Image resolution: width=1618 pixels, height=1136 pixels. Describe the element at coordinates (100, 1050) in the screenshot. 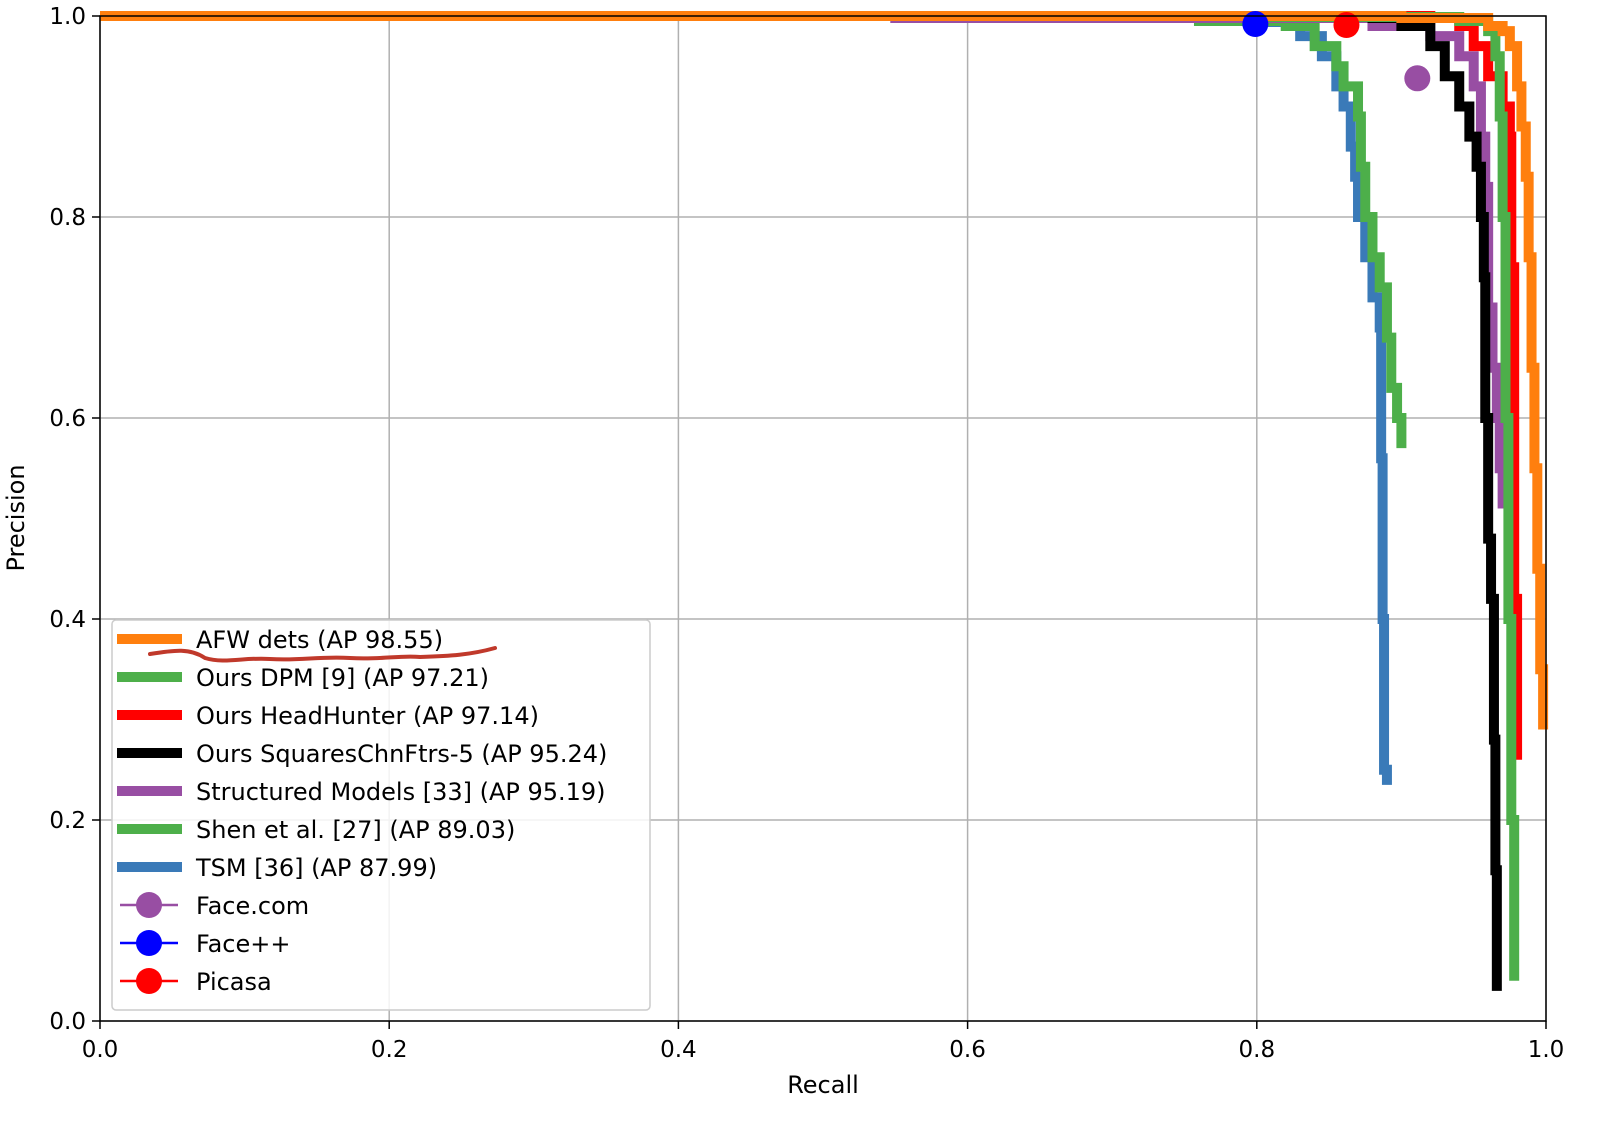

I see `x-tick-label: 0.0` at that location.